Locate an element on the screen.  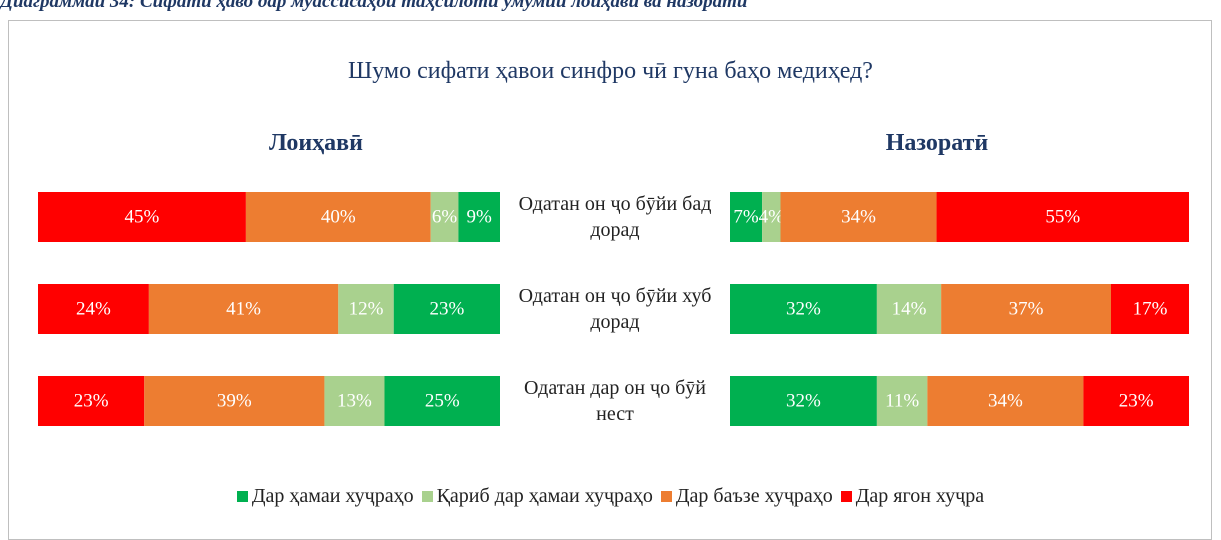
value-label: 40% is located at coordinates (338, 216).